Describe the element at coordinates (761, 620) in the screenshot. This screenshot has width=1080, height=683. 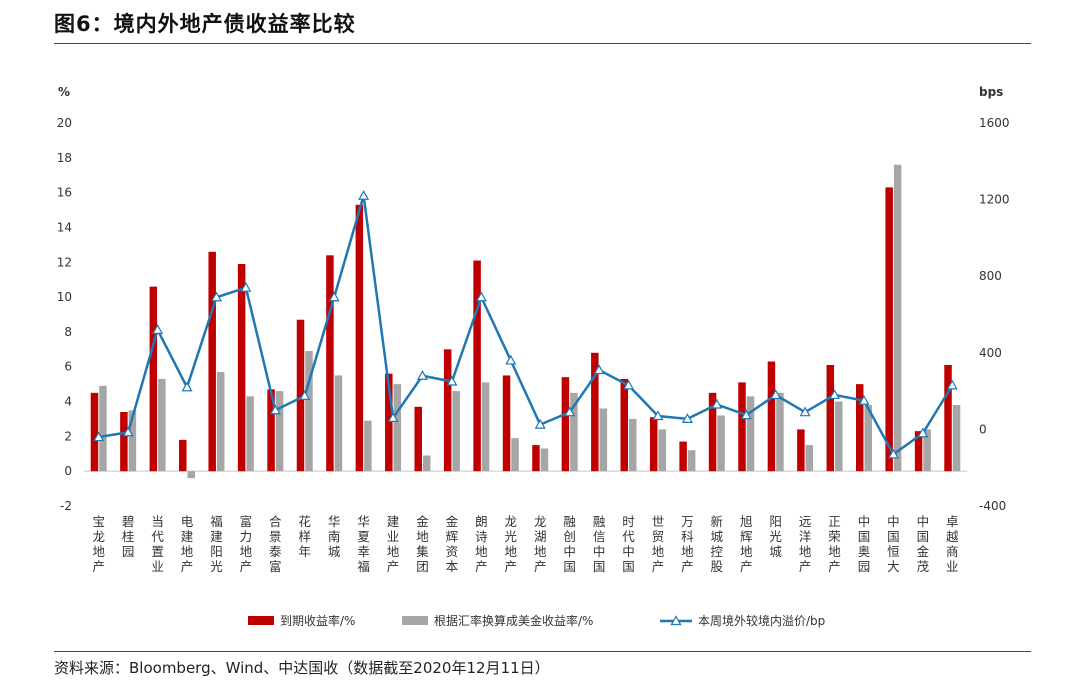
I see `legend-premium-label: 本周境外较境内溢价/bp` at that location.